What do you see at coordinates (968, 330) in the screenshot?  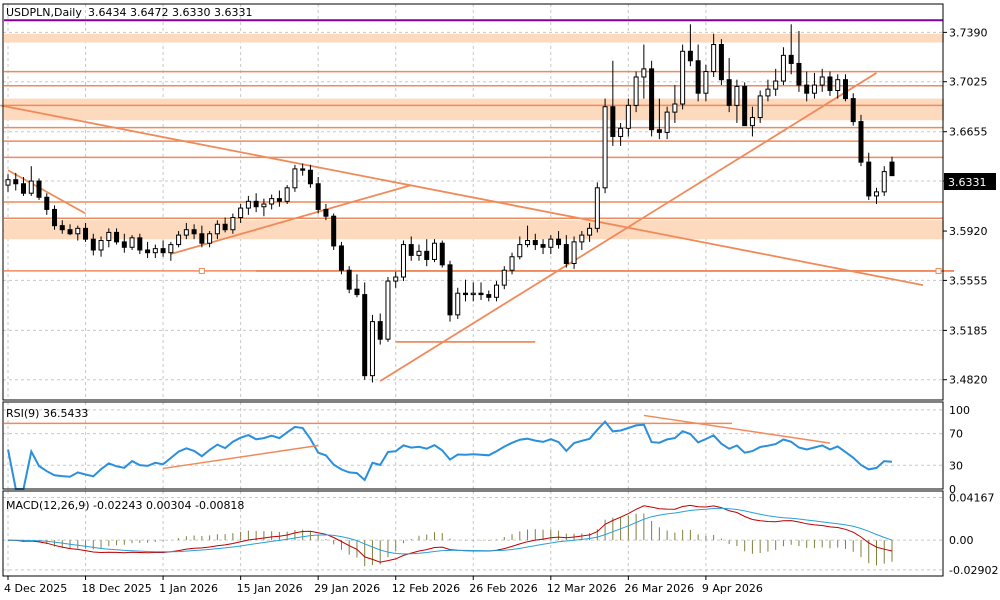 I see `price-tick-label: 3.5185` at bounding box center [968, 330].